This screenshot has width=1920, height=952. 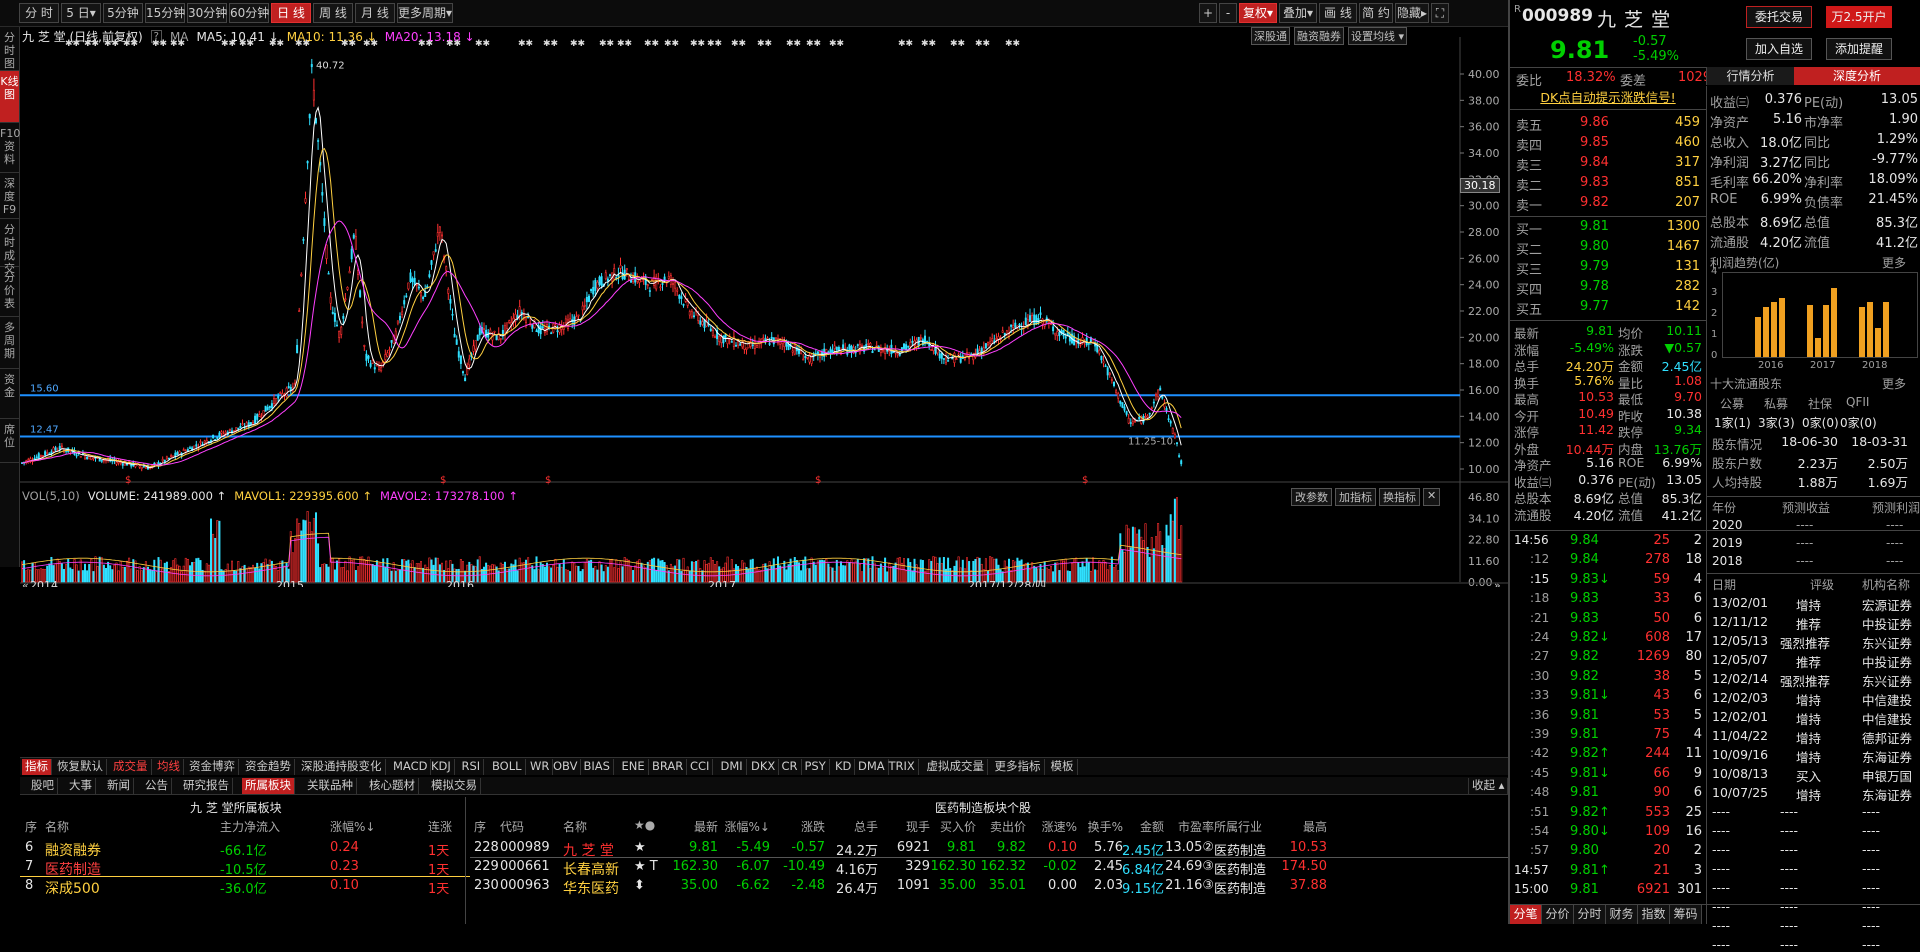 I want to click on indicator-tab-12: OBV, so click(x=566, y=767).